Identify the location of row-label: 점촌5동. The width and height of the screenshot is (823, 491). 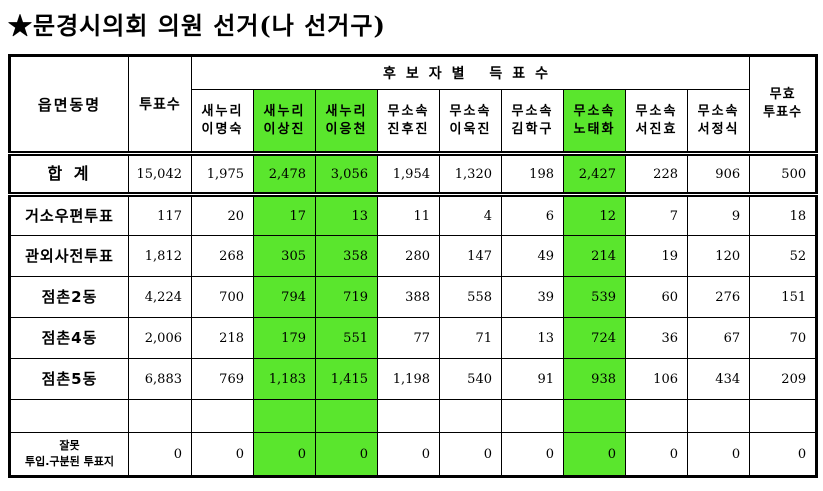
(69, 379).